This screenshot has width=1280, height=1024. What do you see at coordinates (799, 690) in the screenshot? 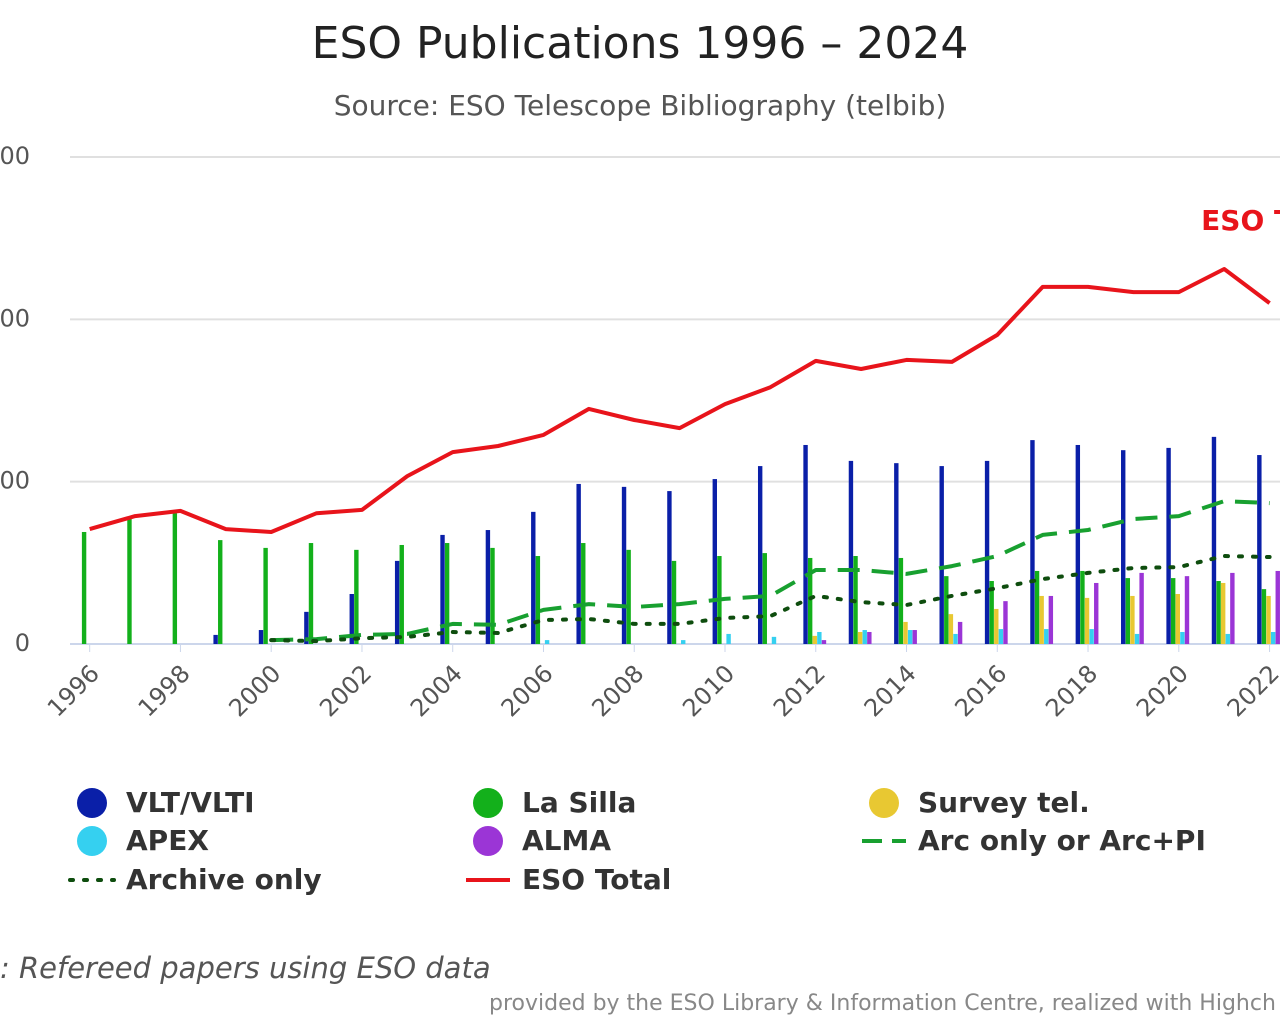
I see `x-tick-label: 2012` at bounding box center [799, 690].